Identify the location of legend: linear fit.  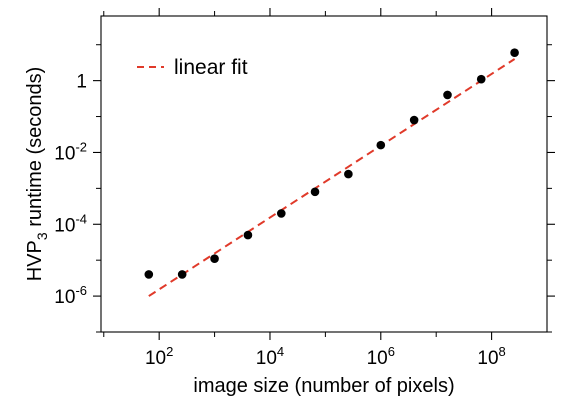
(192, 67).